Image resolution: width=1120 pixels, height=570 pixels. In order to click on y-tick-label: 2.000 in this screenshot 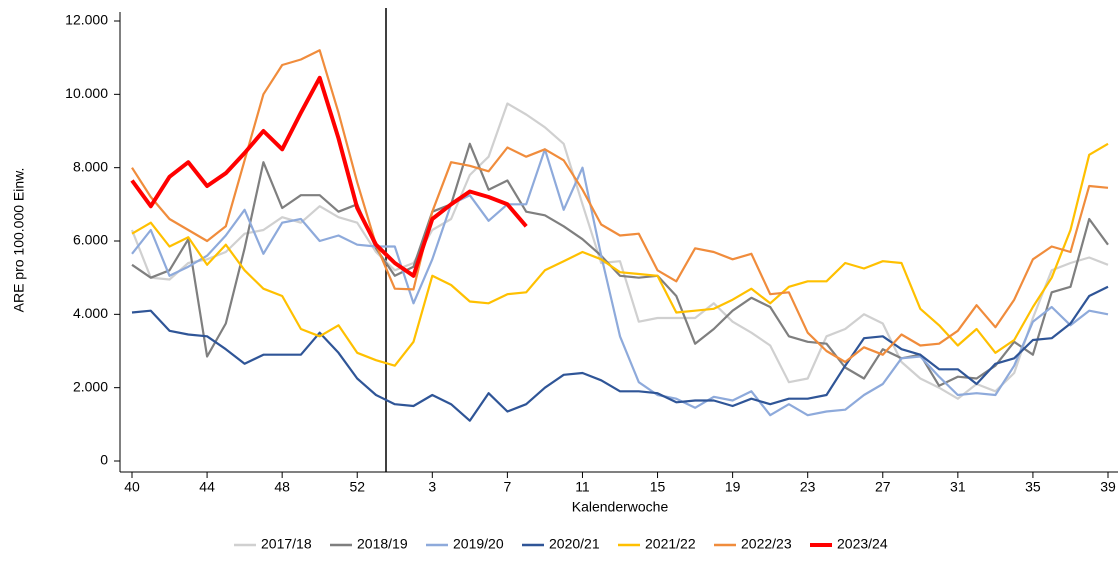, I will do `click(90, 386)`.